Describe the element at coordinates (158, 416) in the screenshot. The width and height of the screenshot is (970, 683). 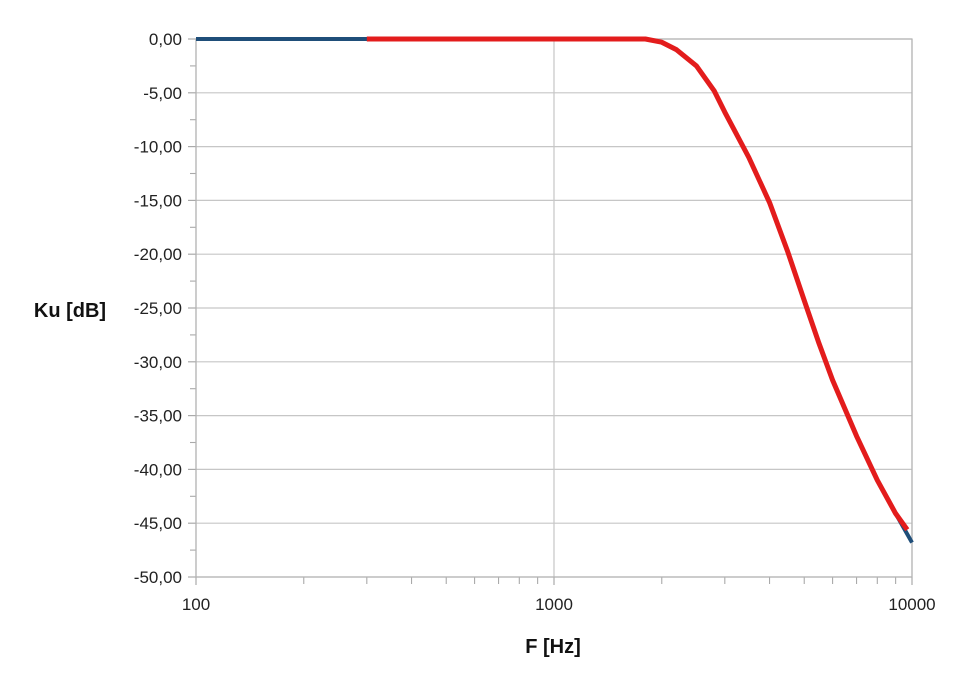
I see `y-tick-label: -35,00` at that location.